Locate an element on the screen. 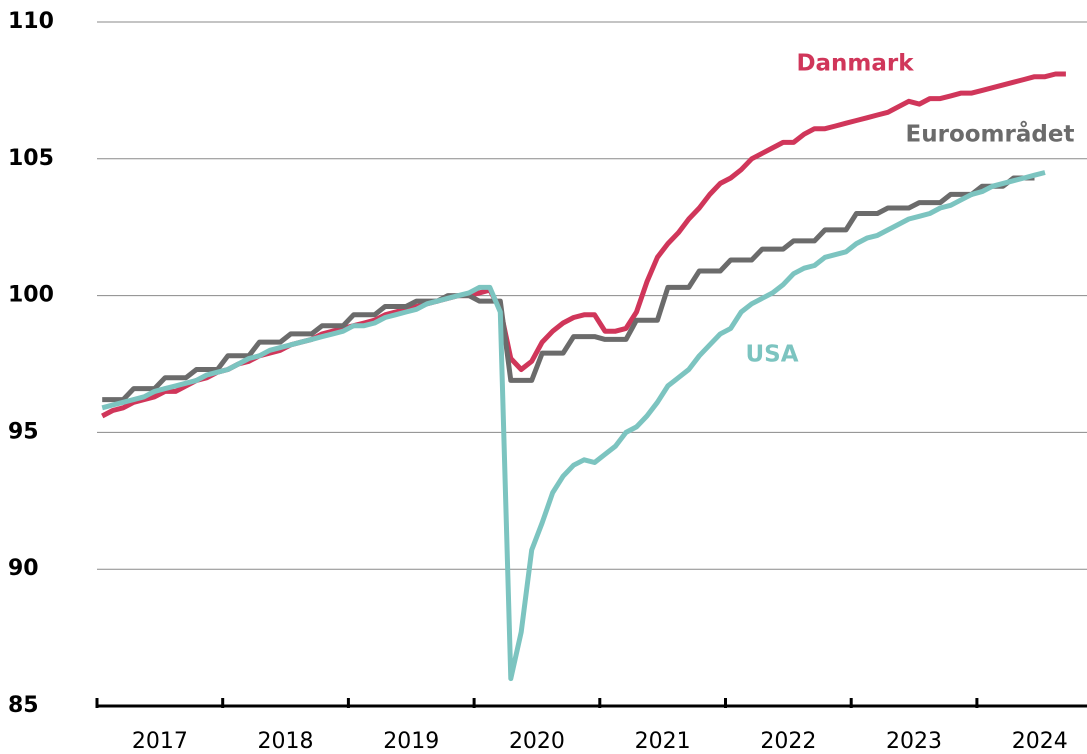  x-tick-label: 2019 is located at coordinates (411, 741).